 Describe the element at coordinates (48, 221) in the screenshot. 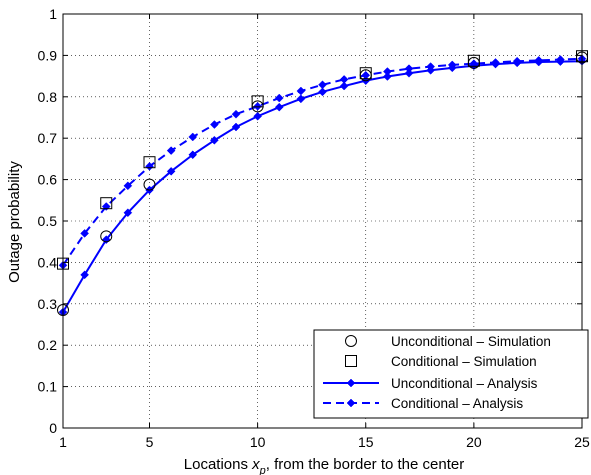

I see `y-tick-label: 0.5` at that location.